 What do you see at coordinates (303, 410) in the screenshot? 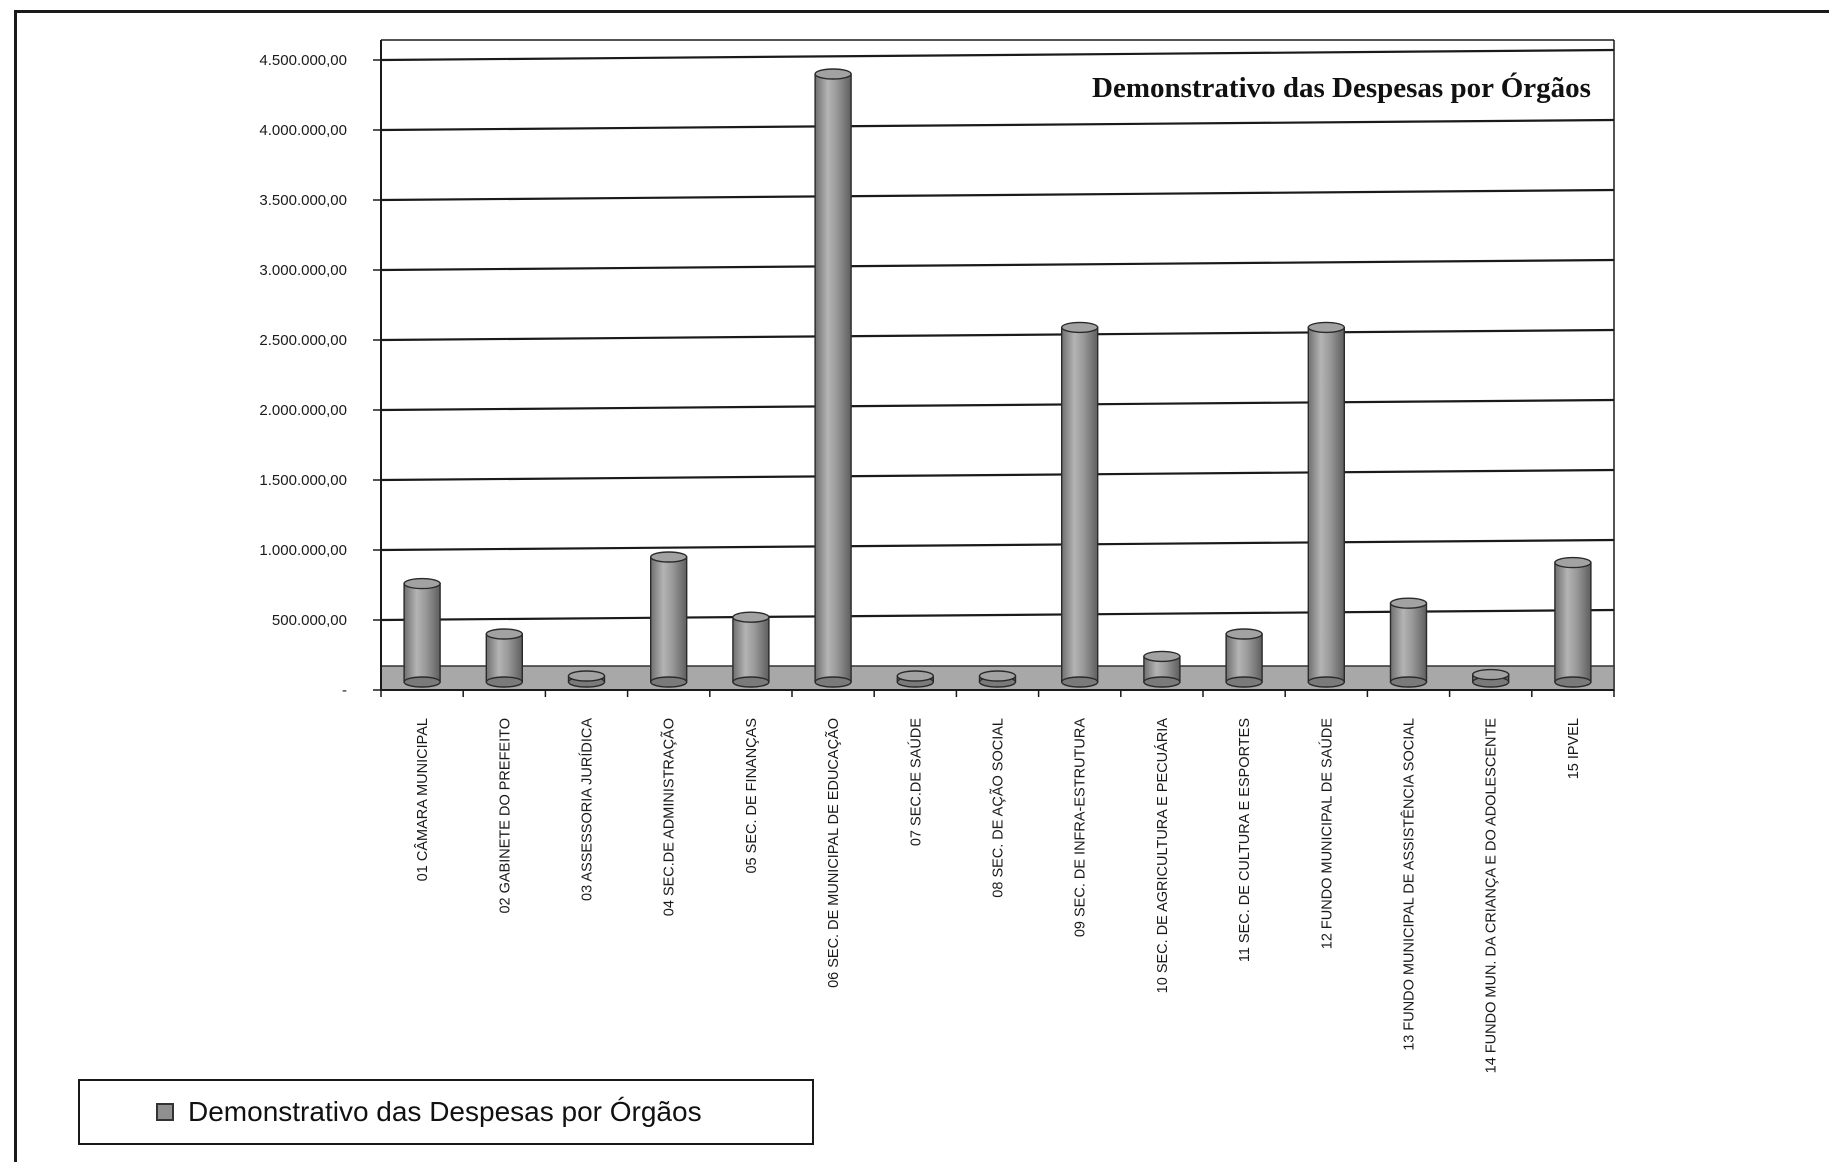
I see `y-tick-label: 2.000.000,00` at bounding box center [303, 410].